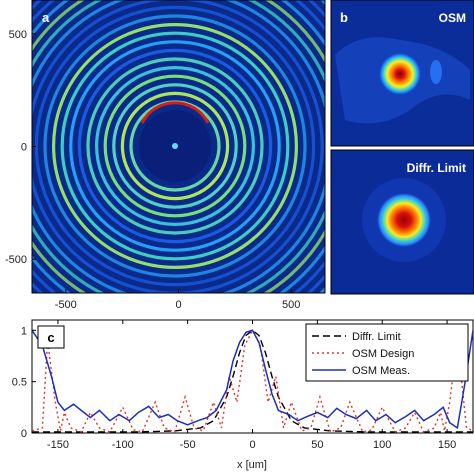 This screenshot has width=474, height=474. What do you see at coordinates (58, 445) in the screenshot?
I see `panel-c-xtick-label: -150` at bounding box center [58, 445].